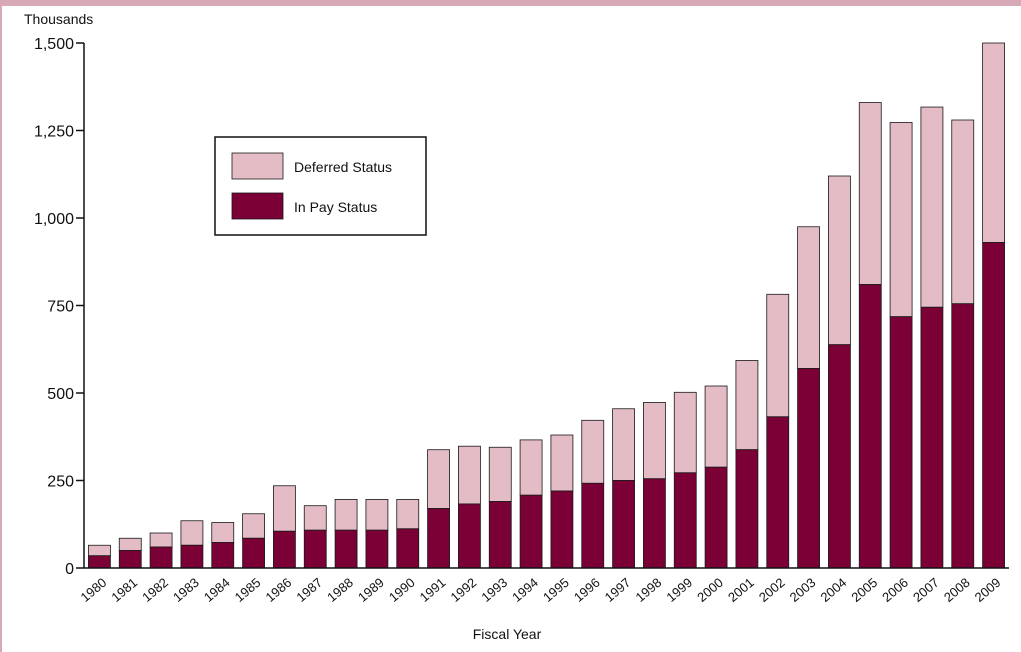 The height and width of the screenshot is (652, 1021). Describe the element at coordinates (438, 538) in the screenshot. I see `bar-in-pay-1991` at that location.